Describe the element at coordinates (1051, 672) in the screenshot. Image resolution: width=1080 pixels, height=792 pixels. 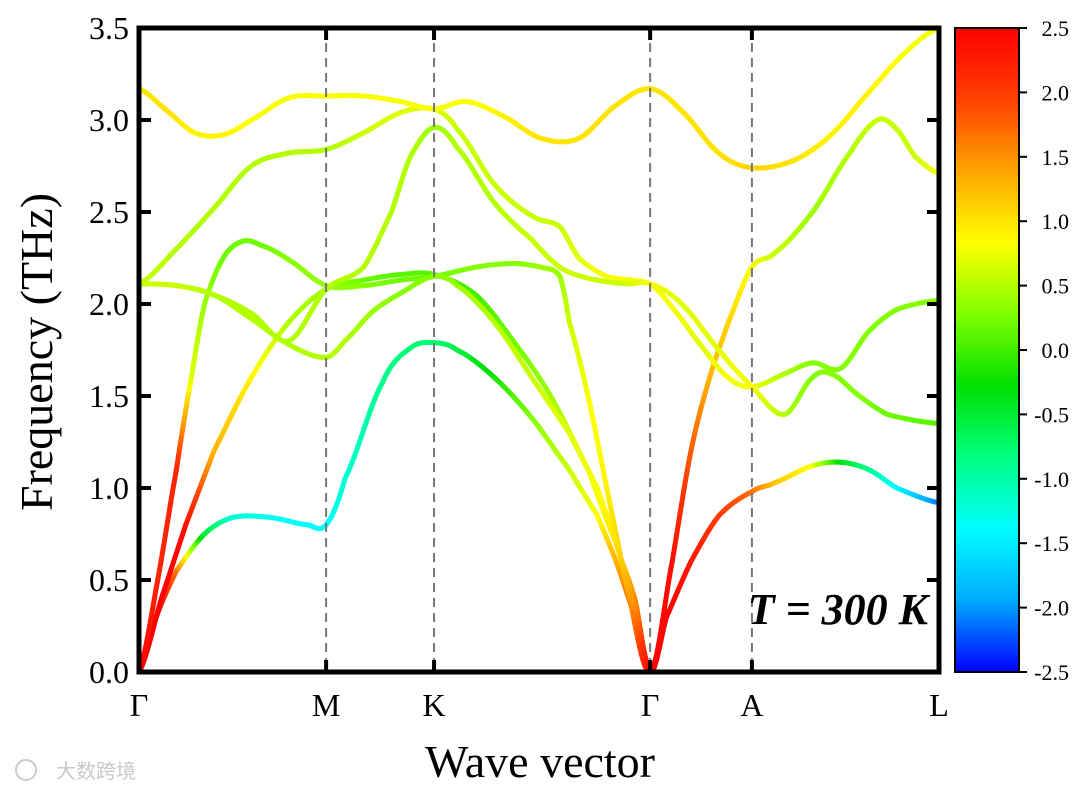
I see `colorbar-tick-label: -2.5` at that location.